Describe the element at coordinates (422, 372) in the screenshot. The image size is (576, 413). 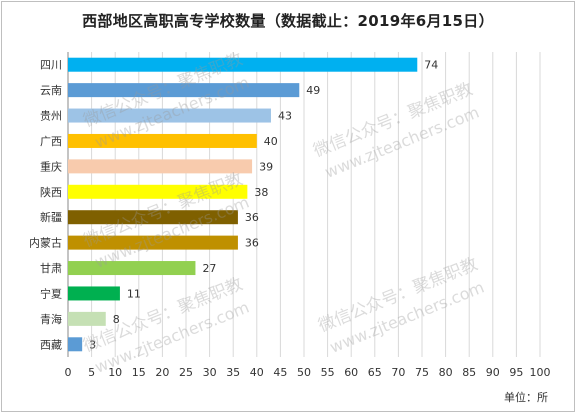
I see `x-tick-label: 75` at that location.